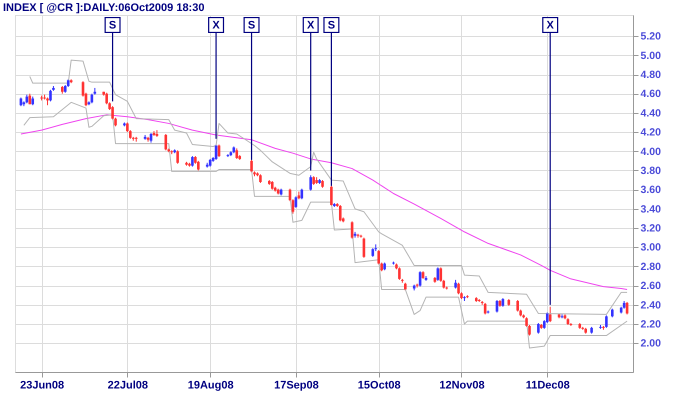  Describe the element at coordinates (651, 152) in the screenshot. I see `y-tick-label: 4.00` at that location.